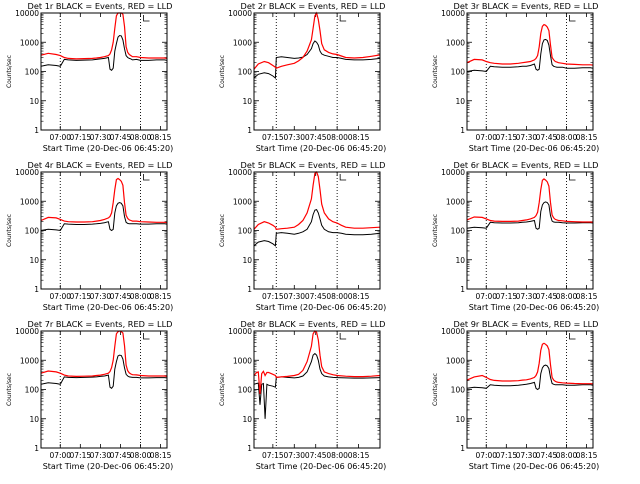  What do you see at coordinates (100, 165) in the screenshot?
I see `chart-title: Det 4r BLACK = Events, RED = LLD` at bounding box center [100, 165].